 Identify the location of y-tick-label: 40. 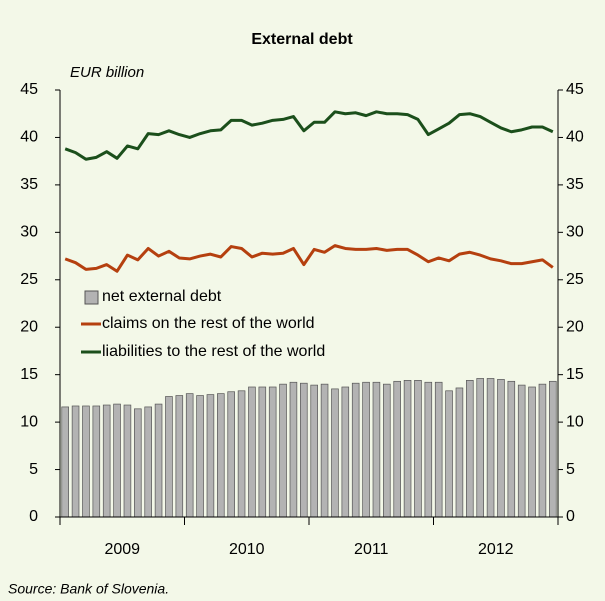
(29, 137).